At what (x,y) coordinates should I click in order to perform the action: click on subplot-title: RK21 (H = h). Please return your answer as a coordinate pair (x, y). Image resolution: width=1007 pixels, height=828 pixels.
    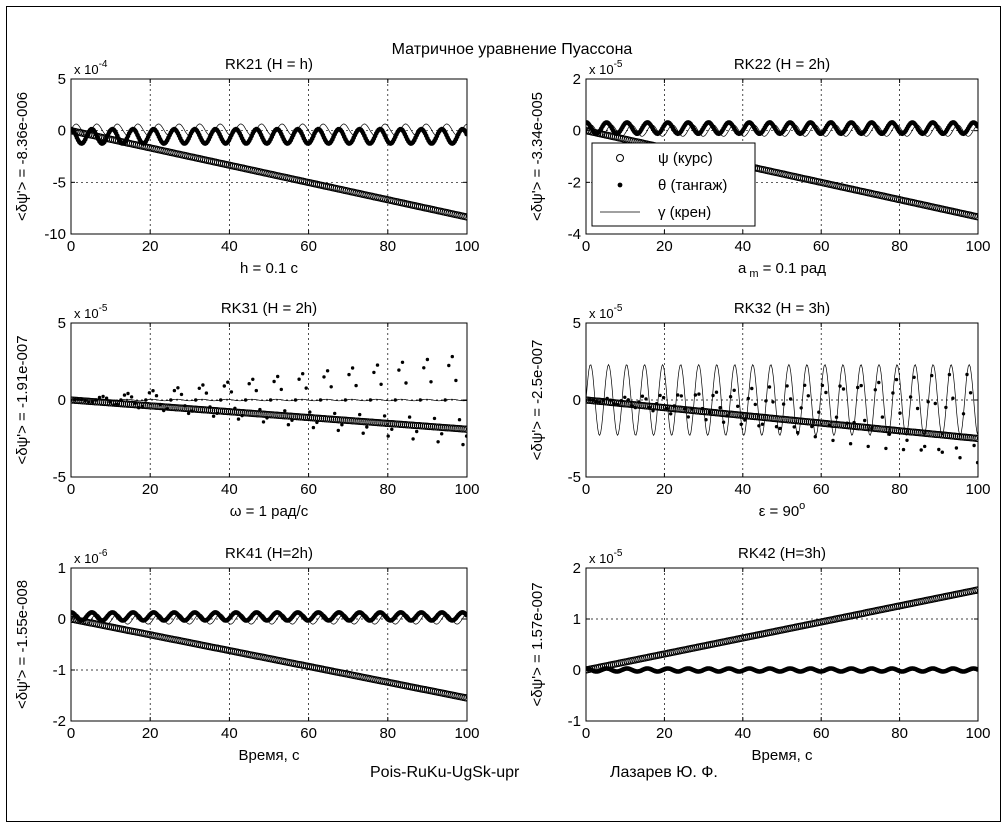
    Looking at the image, I should click on (269, 64).